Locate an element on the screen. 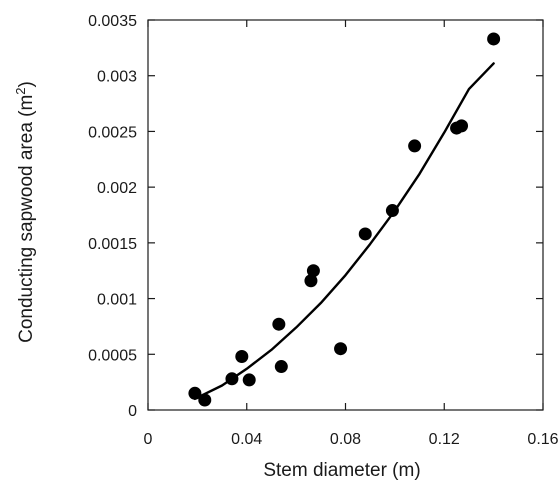 The height and width of the screenshot is (483, 560). y-axis-title-main: Conducting sapwood area (m is located at coordinates (26, 219).